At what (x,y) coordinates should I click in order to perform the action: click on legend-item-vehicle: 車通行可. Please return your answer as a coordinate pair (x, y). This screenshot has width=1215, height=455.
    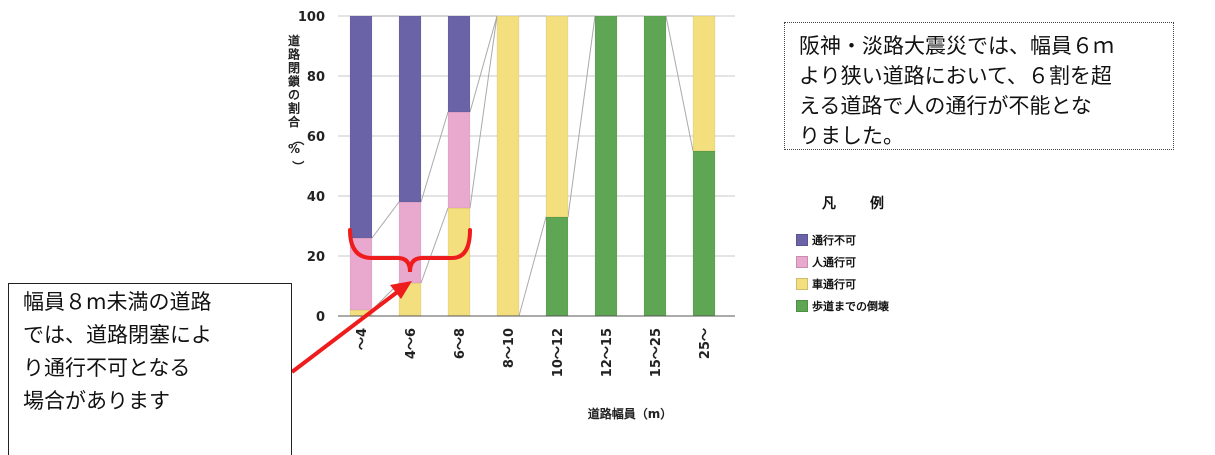
    Looking at the image, I should click on (866, 284).